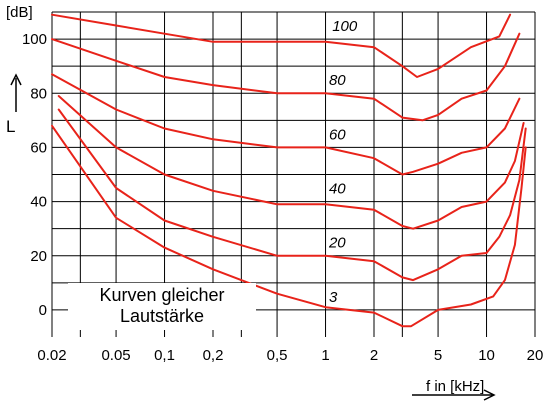  I want to click on caption-line-1: Kurven gleicher, so click(162, 295).